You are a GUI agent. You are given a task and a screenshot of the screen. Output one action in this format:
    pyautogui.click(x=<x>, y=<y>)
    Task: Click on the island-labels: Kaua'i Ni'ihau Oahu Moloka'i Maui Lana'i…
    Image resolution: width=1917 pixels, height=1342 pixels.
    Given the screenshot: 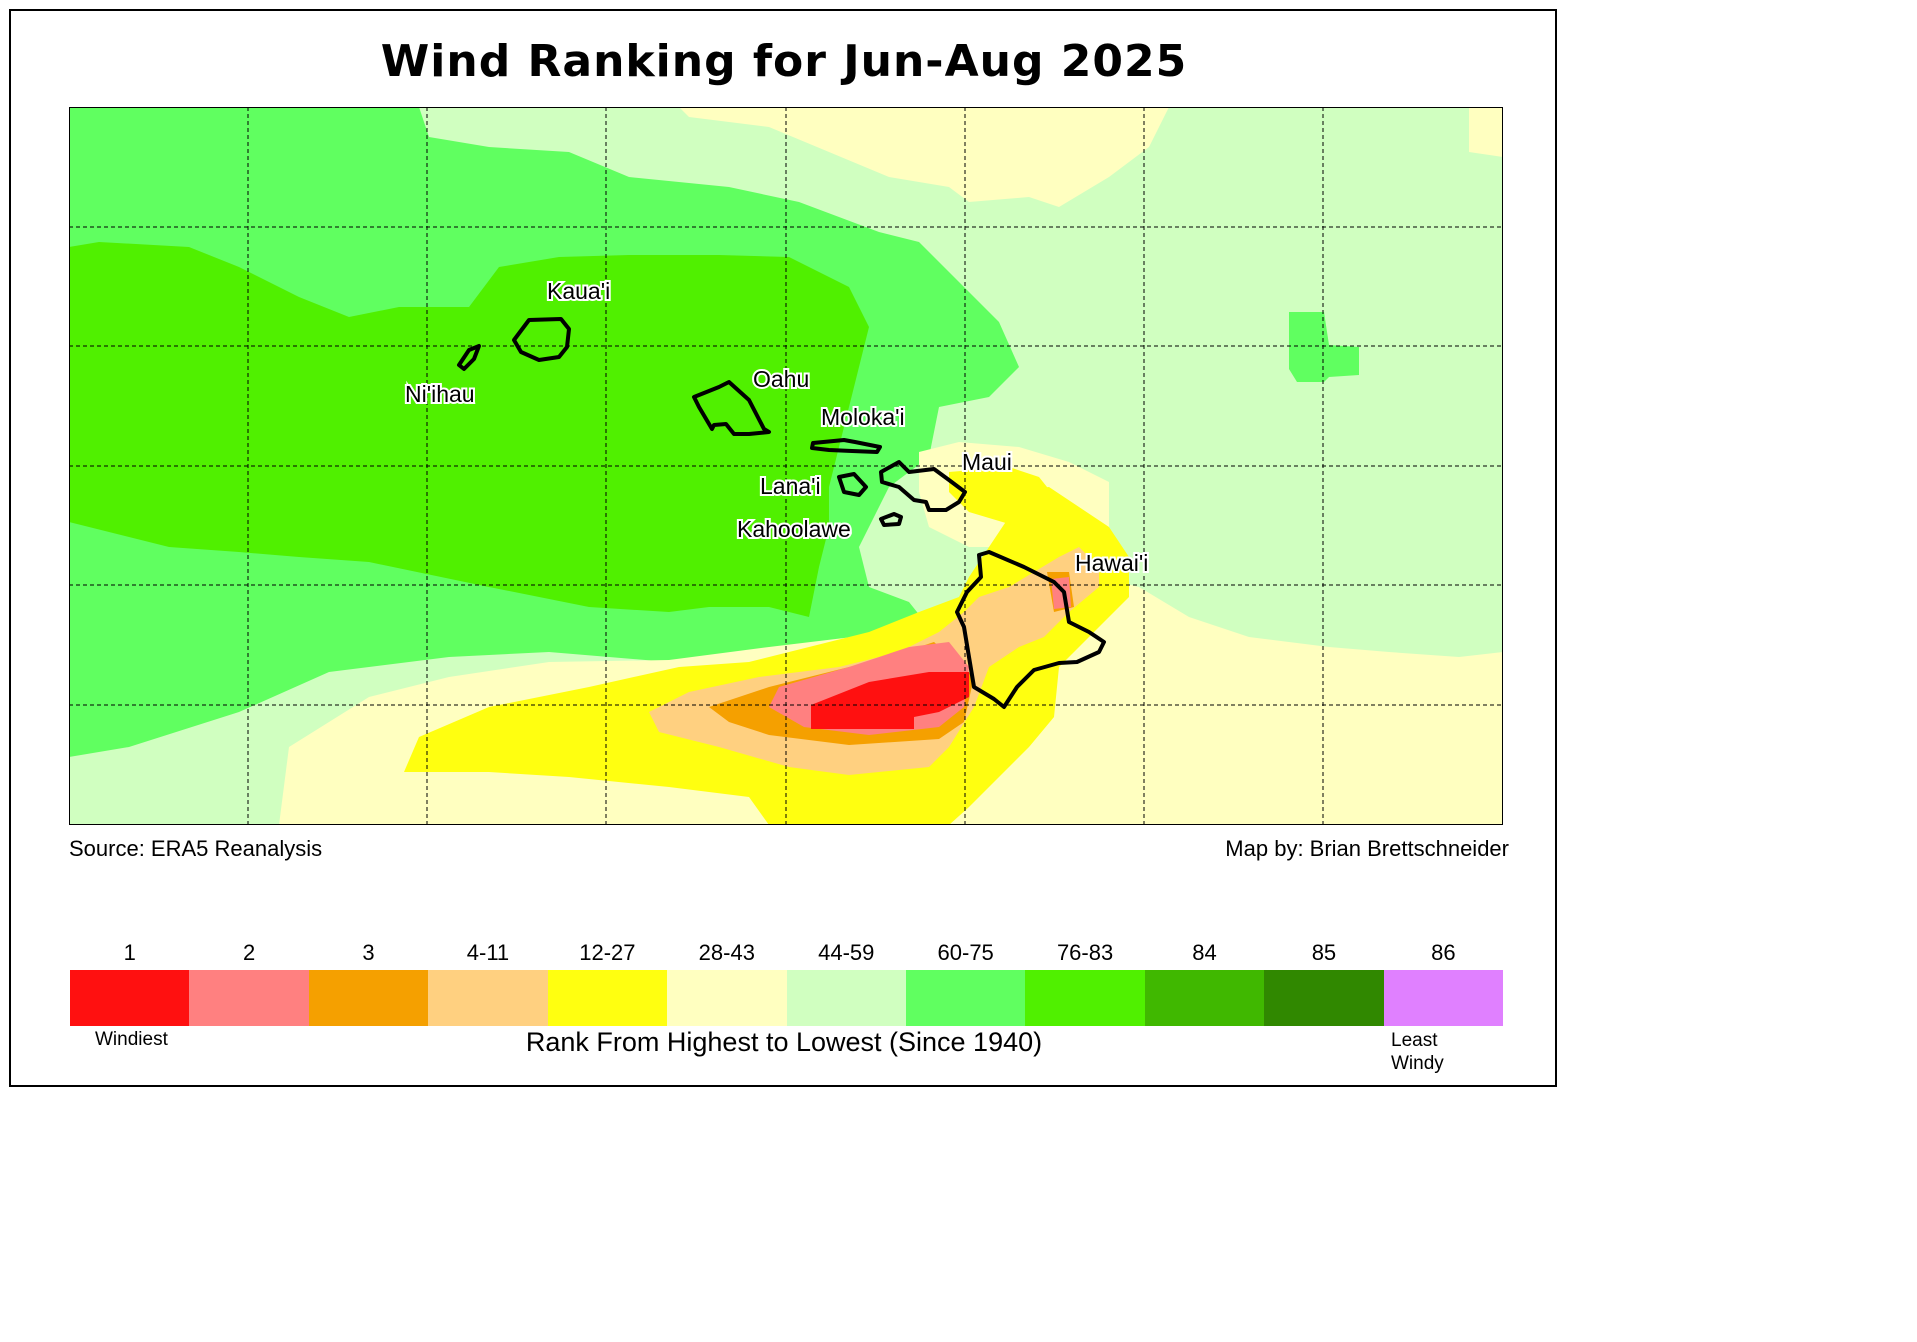 What is the action you would take?
    pyautogui.click(x=776, y=427)
    